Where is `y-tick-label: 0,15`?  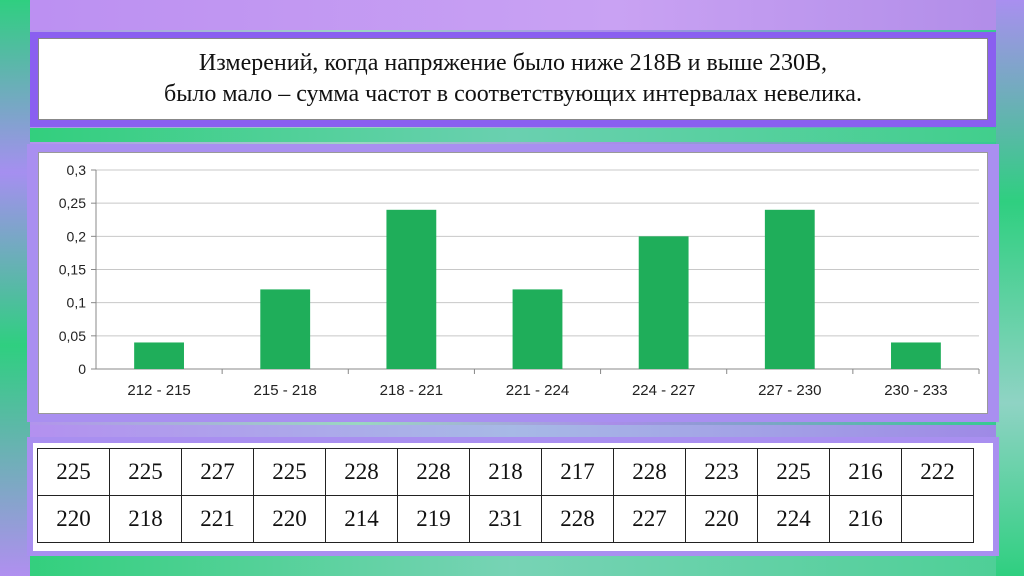
y-tick-label: 0,15 is located at coordinates (72, 270).